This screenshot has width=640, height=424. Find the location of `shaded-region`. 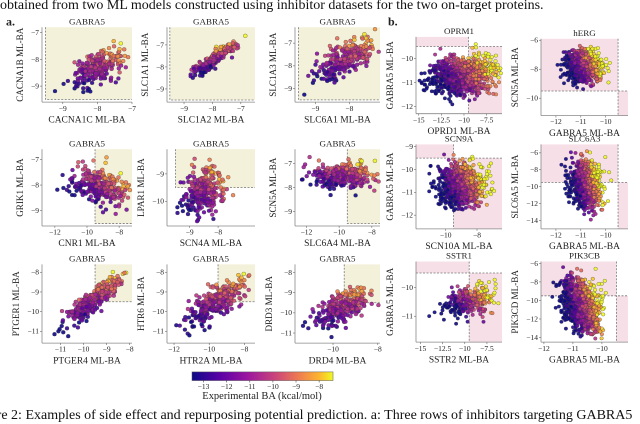

shaded-region is located at coordinates (623, 103).